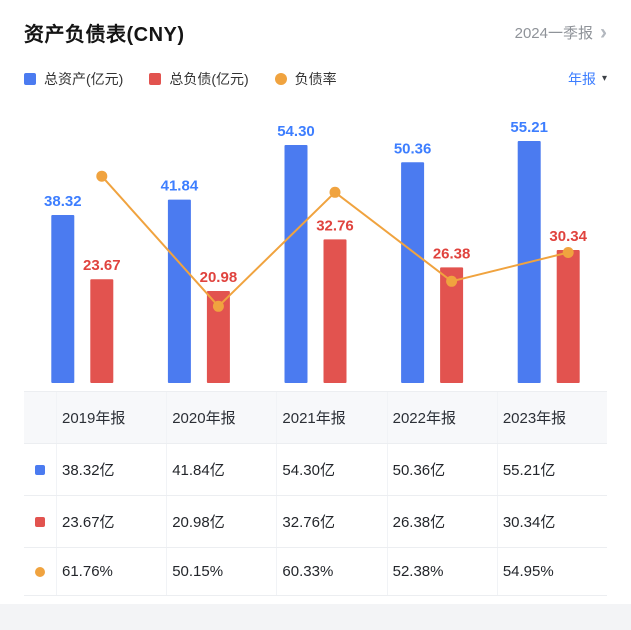 The width and height of the screenshot is (631, 630). What do you see at coordinates (219, 277) in the screenshot?
I see `svg-text: 20.98` at bounding box center [219, 277].